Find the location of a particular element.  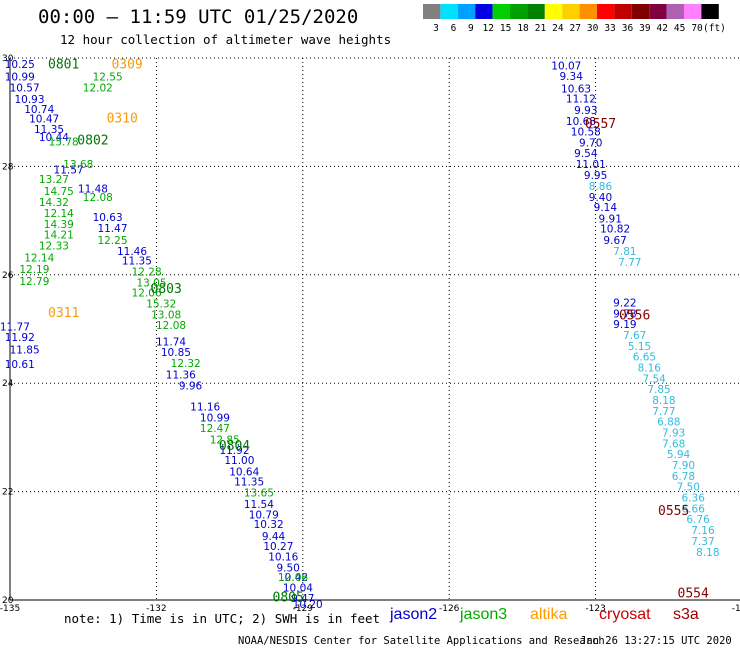

colorbar-tick: 18 is located at coordinates (523, 28).